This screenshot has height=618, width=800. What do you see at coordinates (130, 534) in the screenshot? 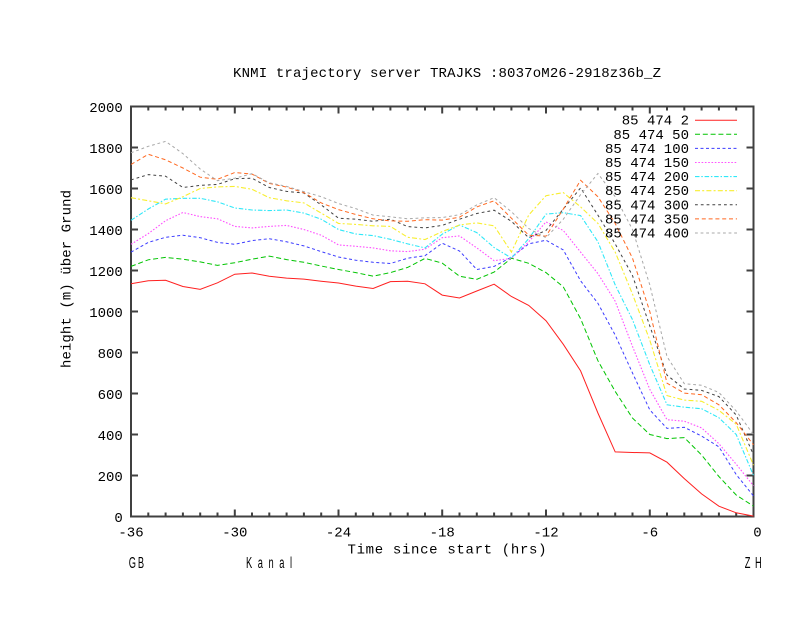
I see `svg-text: -36` at bounding box center [130, 534].